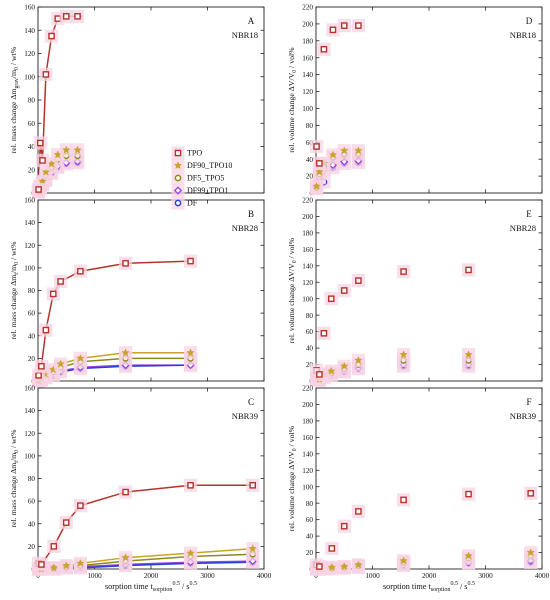 This screenshot has height=600, width=550. What do you see at coordinates (454, 584) in the screenshot?
I see `x-axis-label-sup: 0.5` at bounding box center [454, 584].